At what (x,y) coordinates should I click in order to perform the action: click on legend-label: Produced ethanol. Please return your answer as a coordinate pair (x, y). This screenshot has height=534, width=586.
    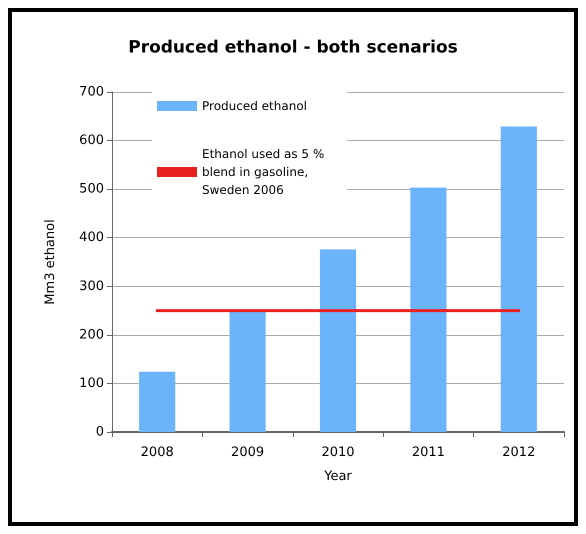
    Looking at the image, I should click on (254, 106).